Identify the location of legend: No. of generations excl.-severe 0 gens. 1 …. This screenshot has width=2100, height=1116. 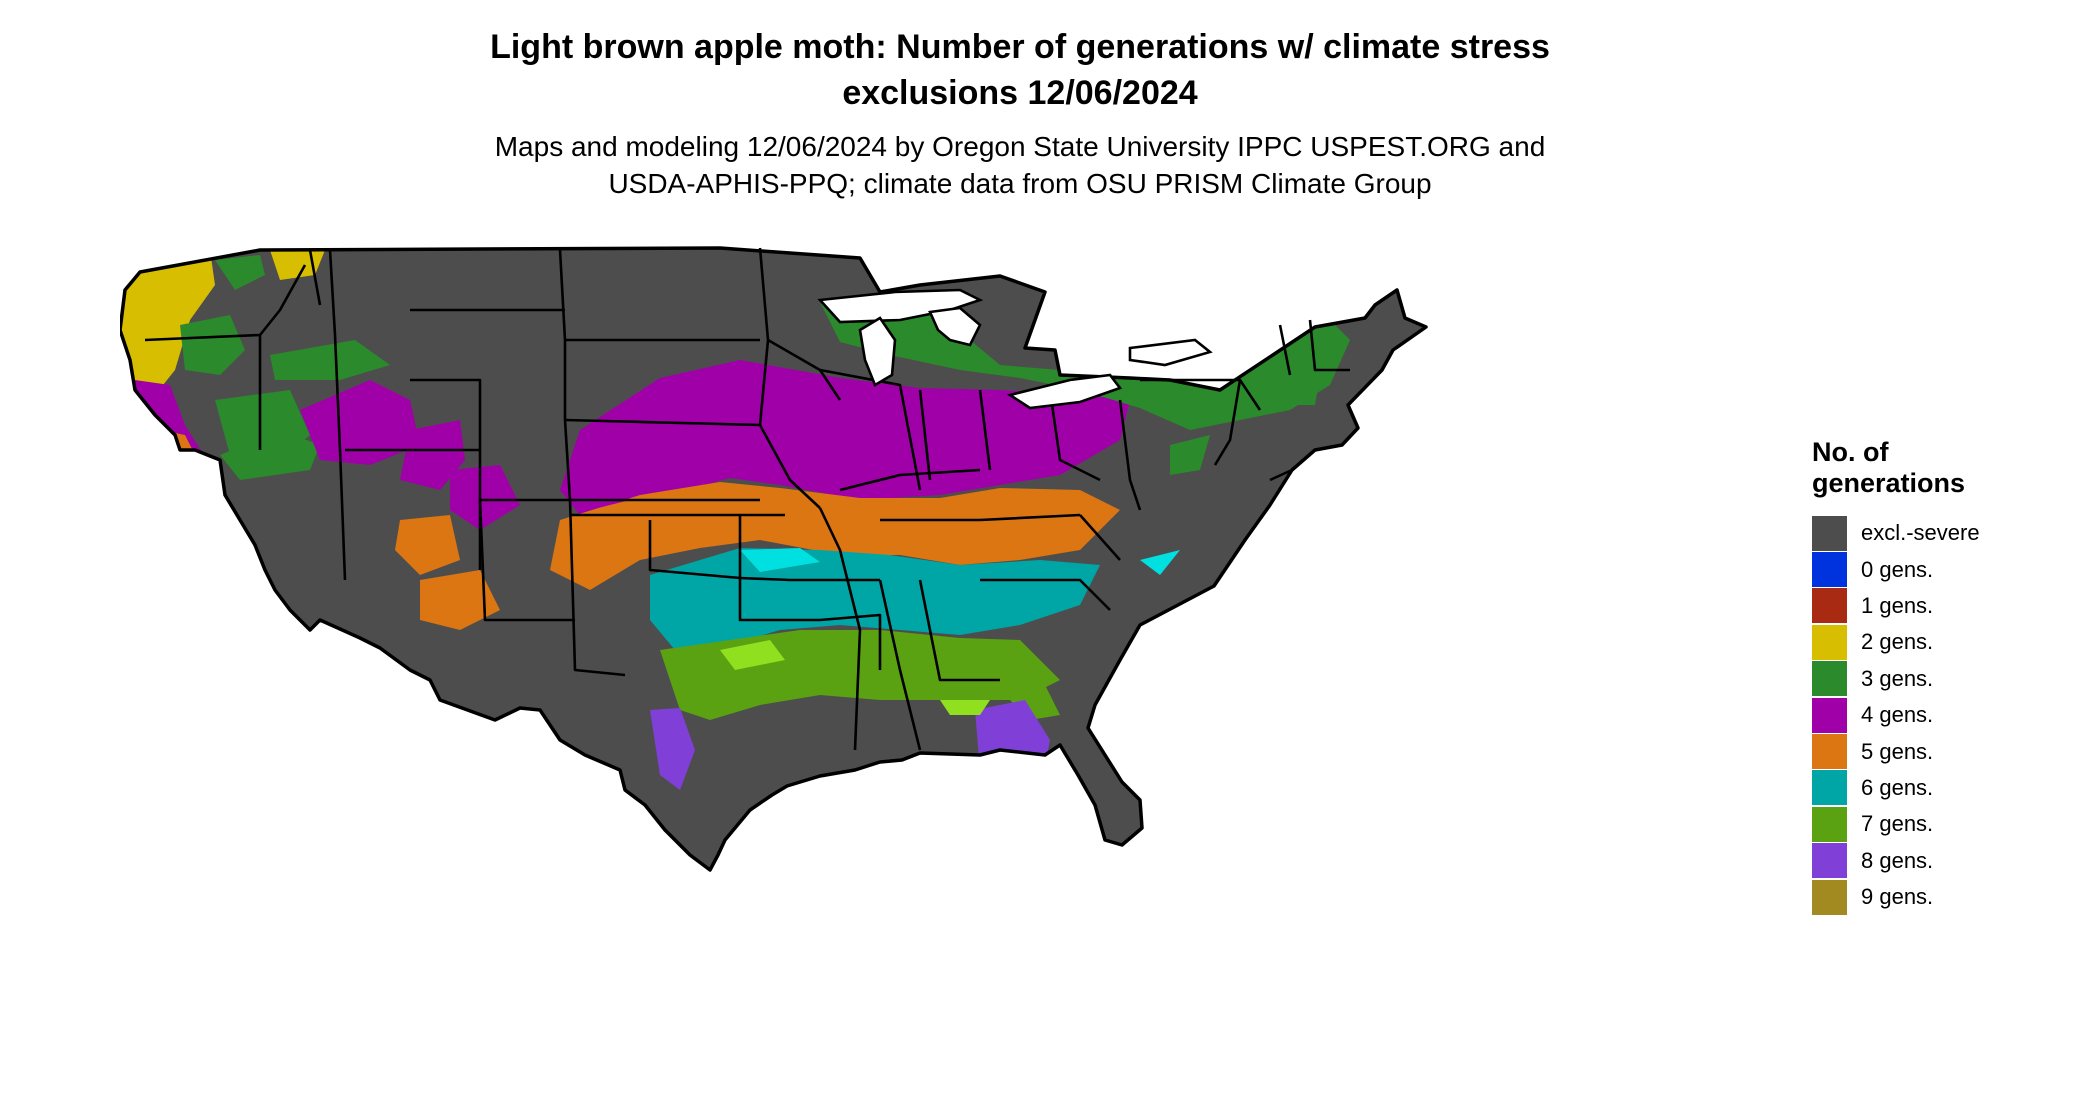
(1896, 676).